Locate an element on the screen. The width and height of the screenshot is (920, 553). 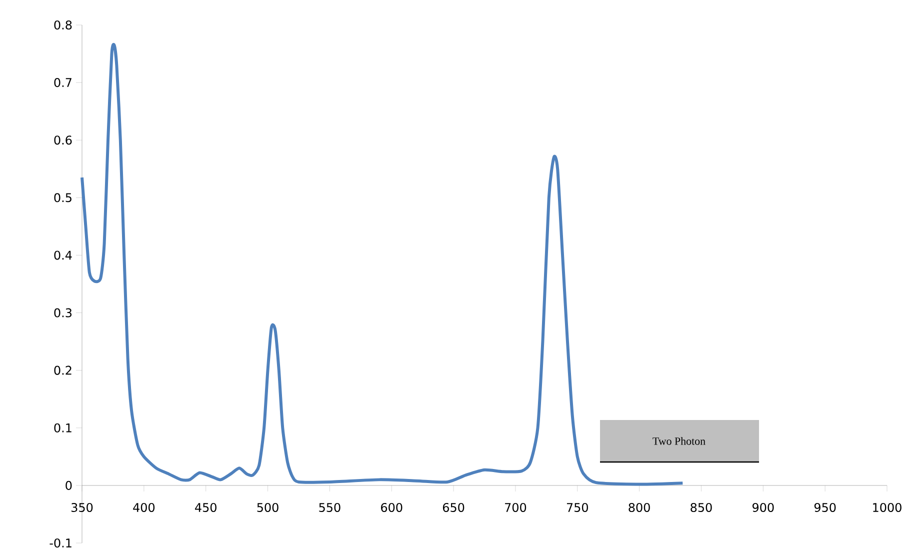
x-tick-label: 650 is located at coordinates (453, 507).